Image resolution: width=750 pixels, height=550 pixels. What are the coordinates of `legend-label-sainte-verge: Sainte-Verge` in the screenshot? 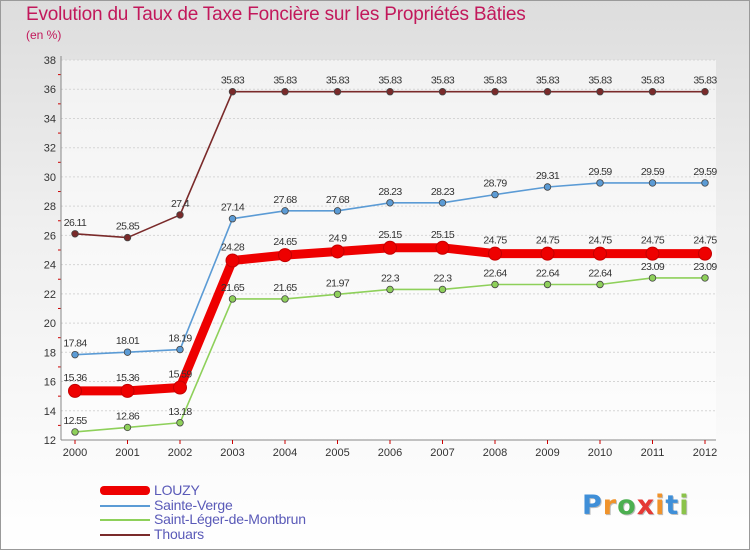 It's located at (193, 504).